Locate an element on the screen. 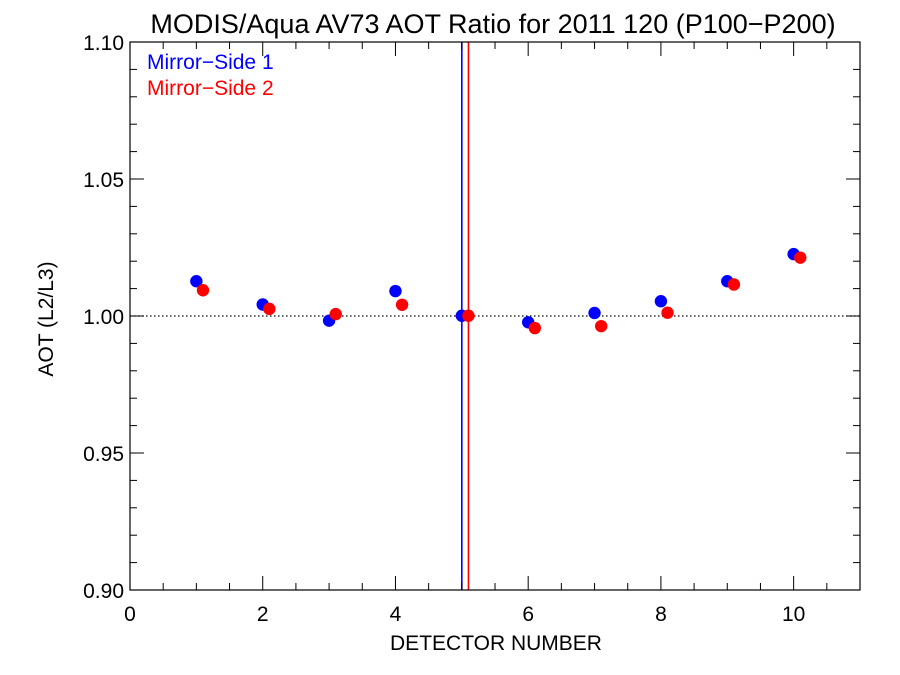  y-tick-label: 0.95 is located at coordinates (103, 454).